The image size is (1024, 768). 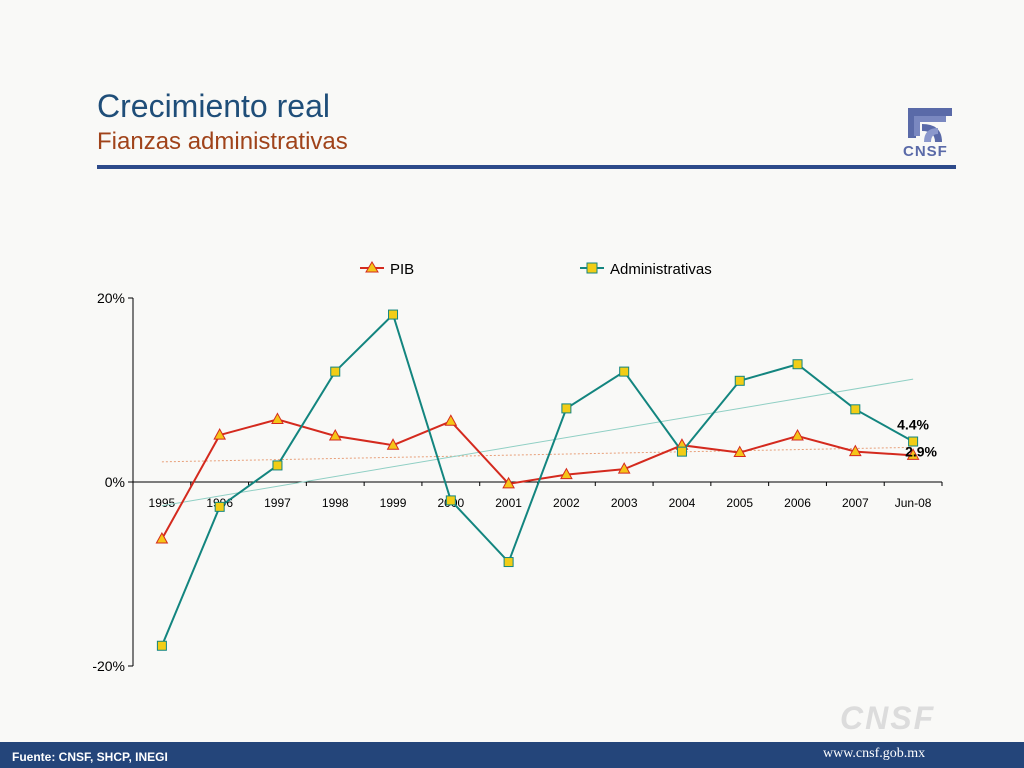 I want to click on x-tick-label: 1997, so click(x=277, y=503).